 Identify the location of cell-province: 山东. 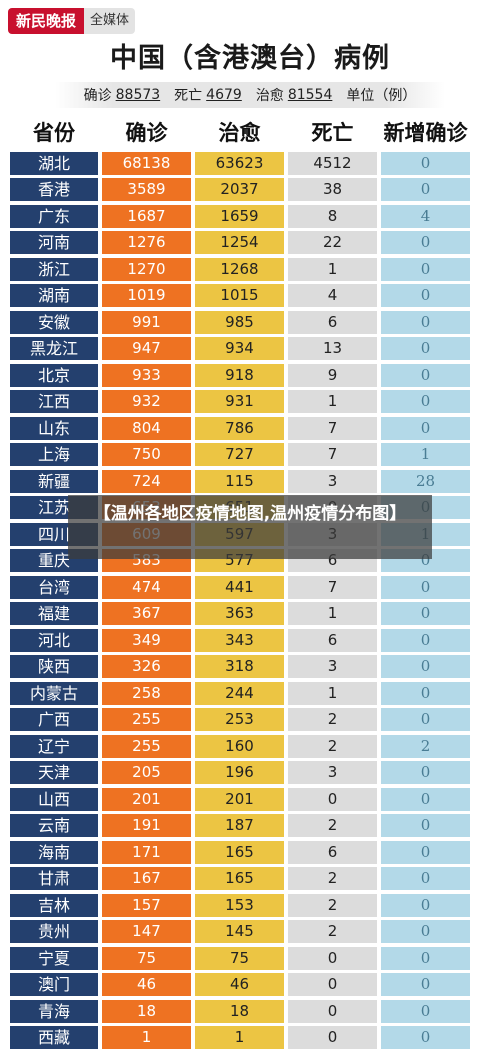
(54, 428).